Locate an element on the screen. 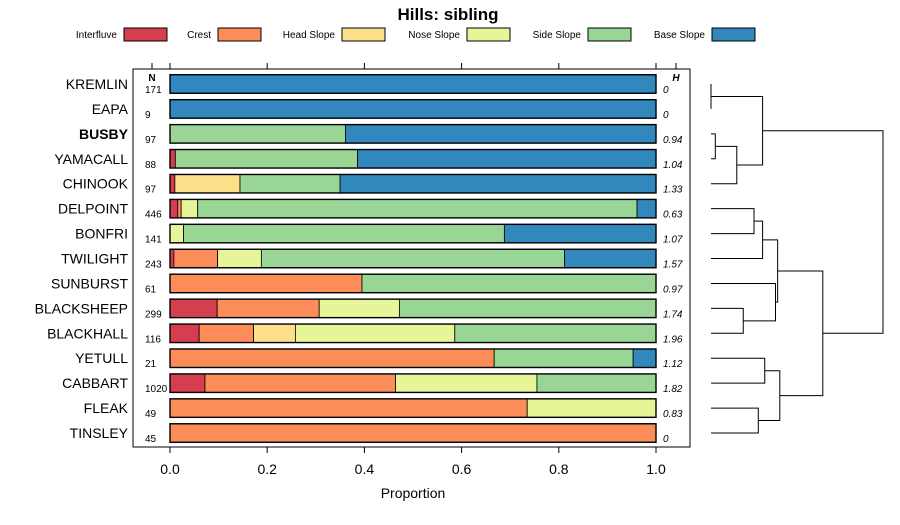 This screenshot has height=525, width=900. bar-yamacall-side-slope is located at coordinates (266, 159).